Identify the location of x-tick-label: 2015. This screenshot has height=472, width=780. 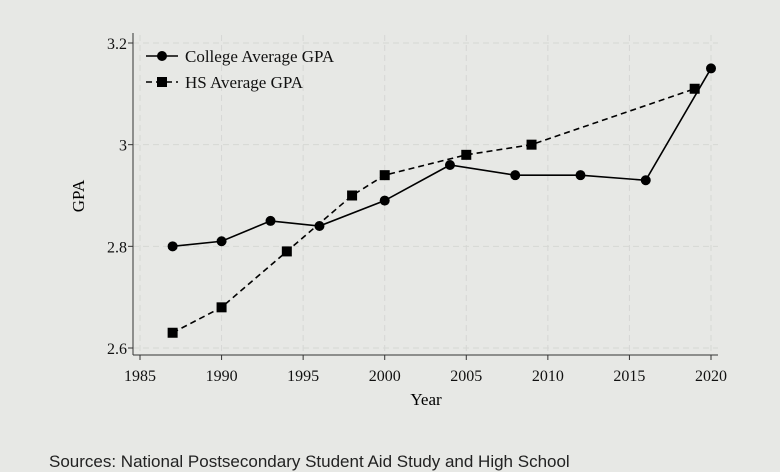
(629, 376).